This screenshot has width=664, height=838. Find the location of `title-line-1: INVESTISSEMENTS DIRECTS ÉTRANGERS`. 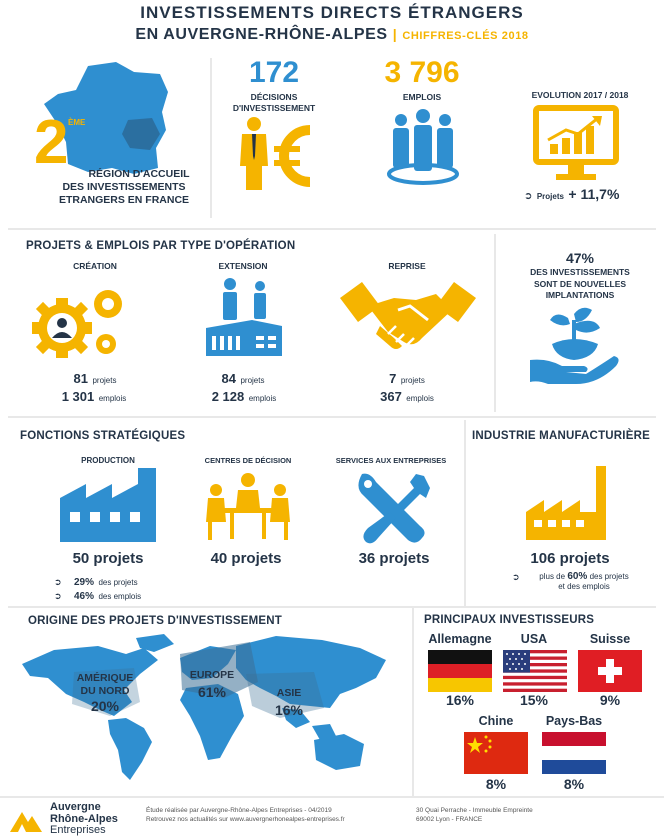

title-line-1: INVESTISSEMENTS DIRECTS ÉTRANGERS is located at coordinates (332, 12).